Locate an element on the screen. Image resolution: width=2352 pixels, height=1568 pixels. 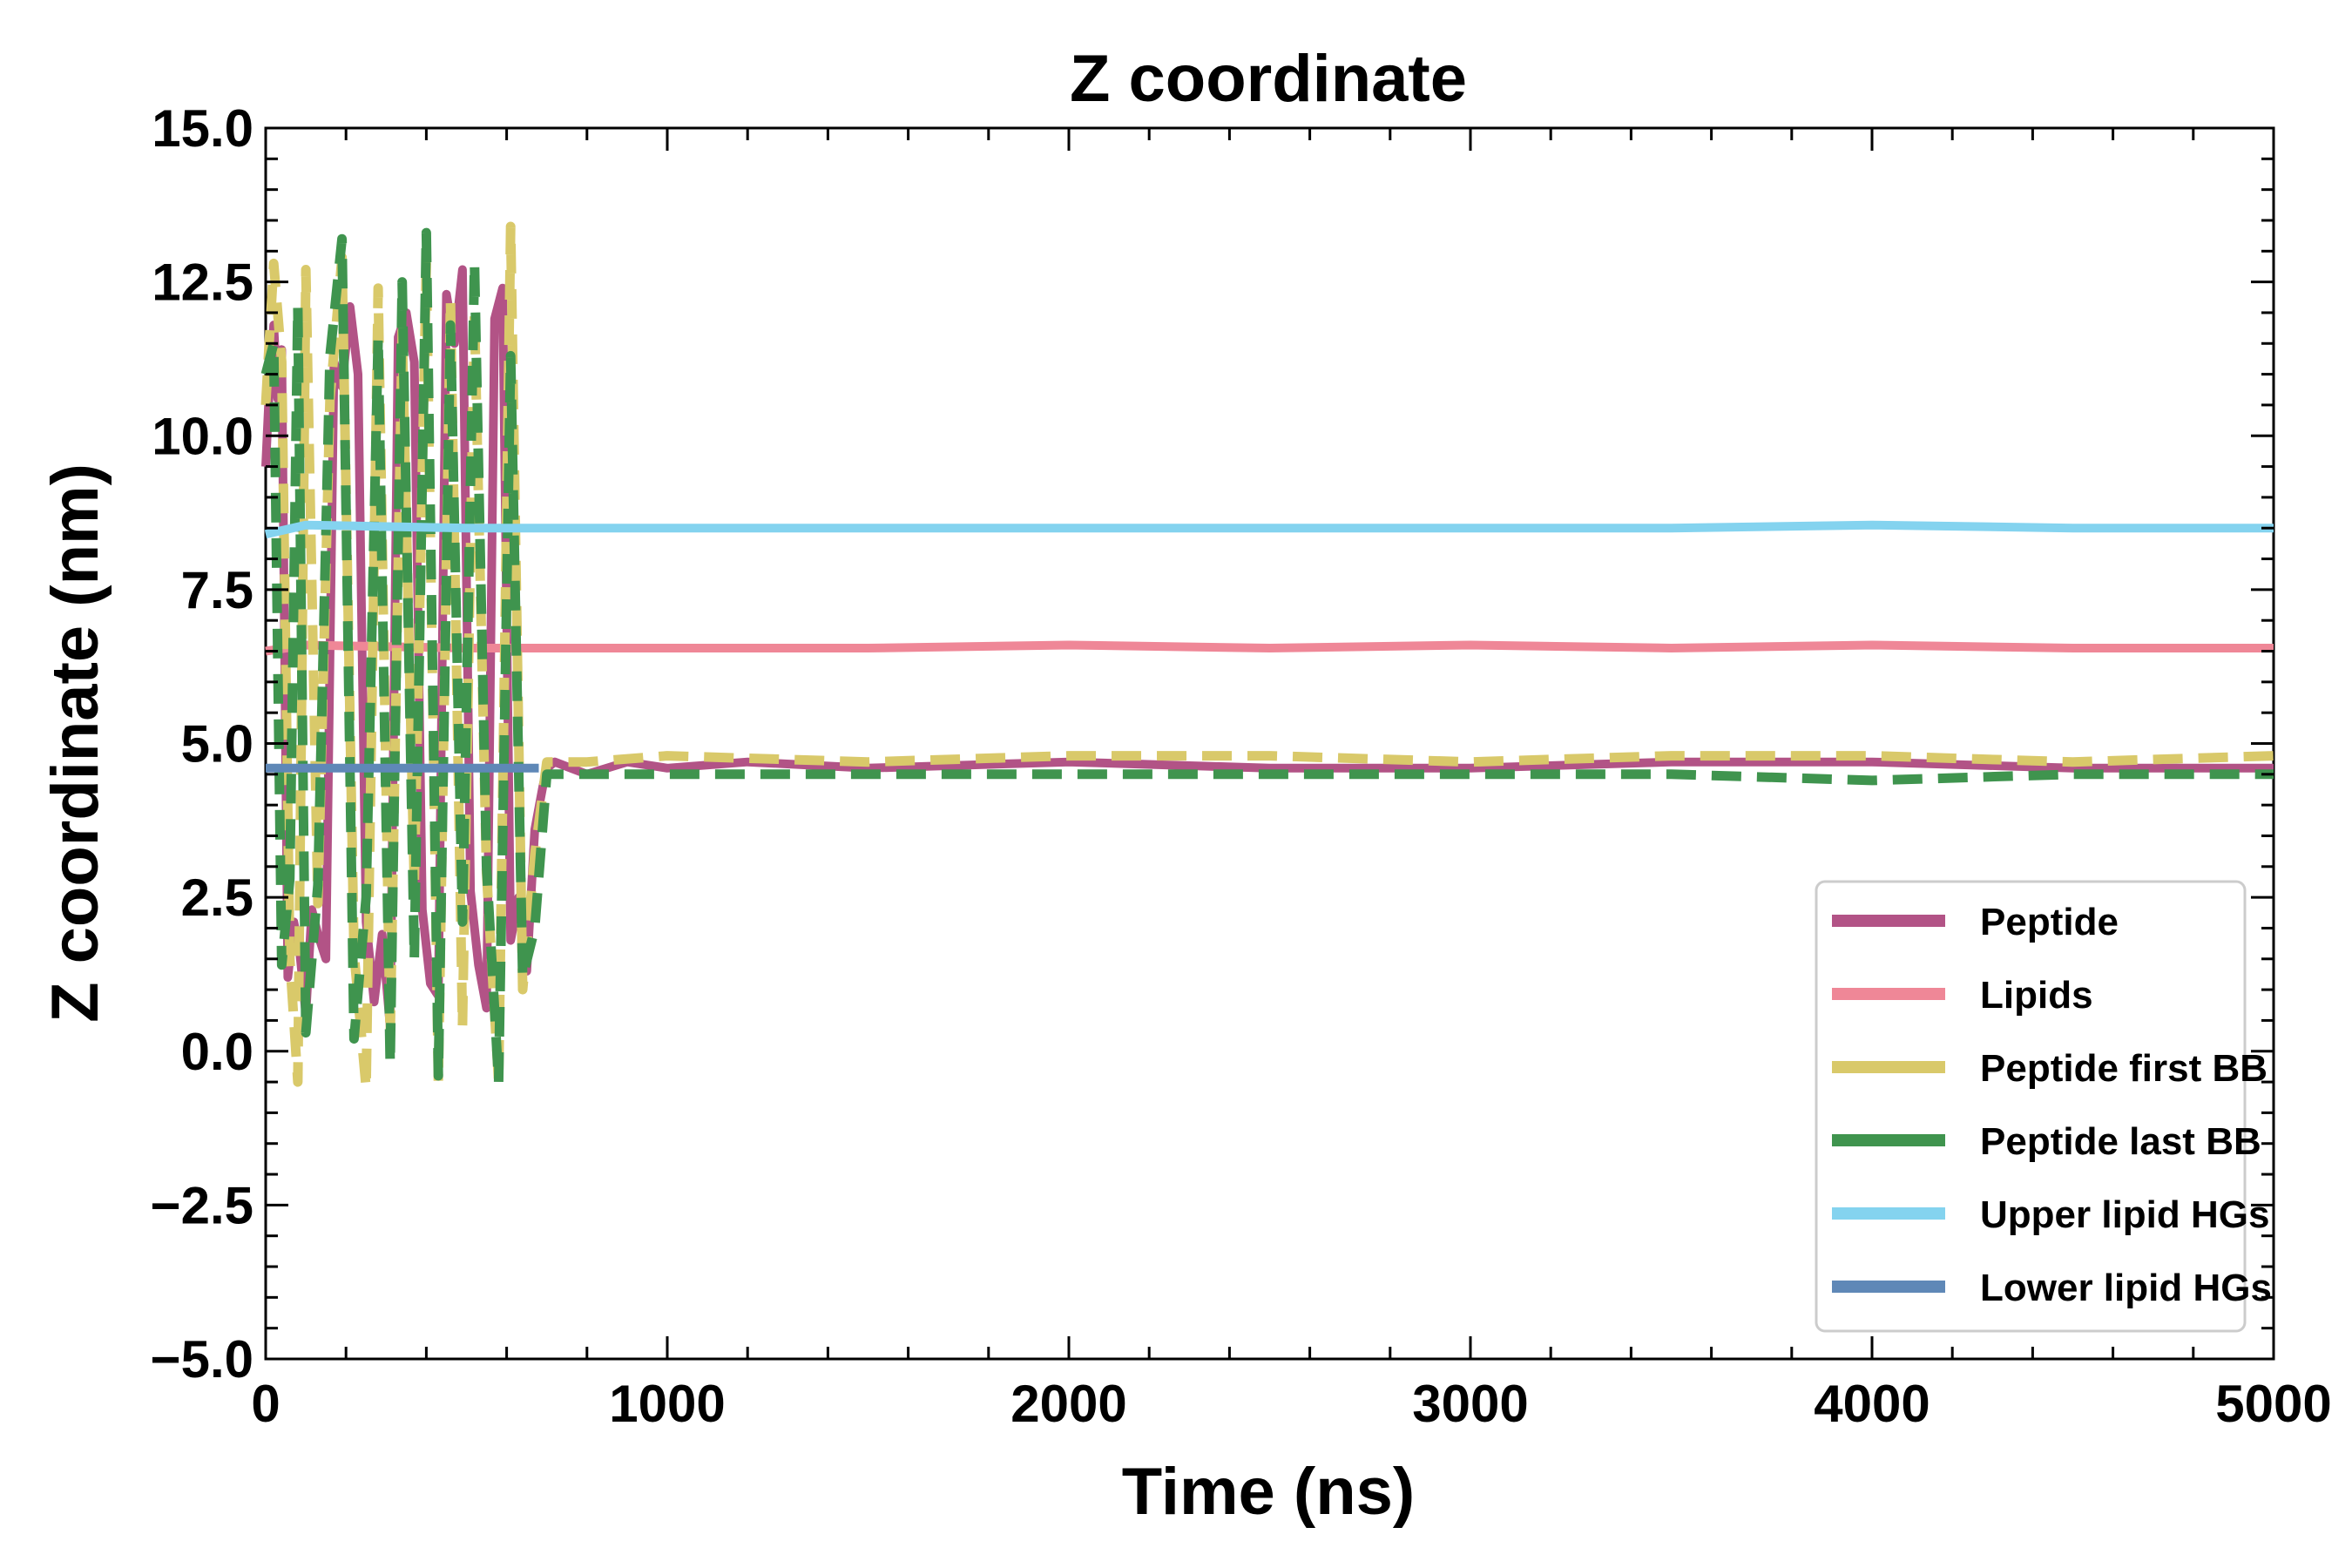
y-tick-label: 7.5 is located at coordinates (217, 590).